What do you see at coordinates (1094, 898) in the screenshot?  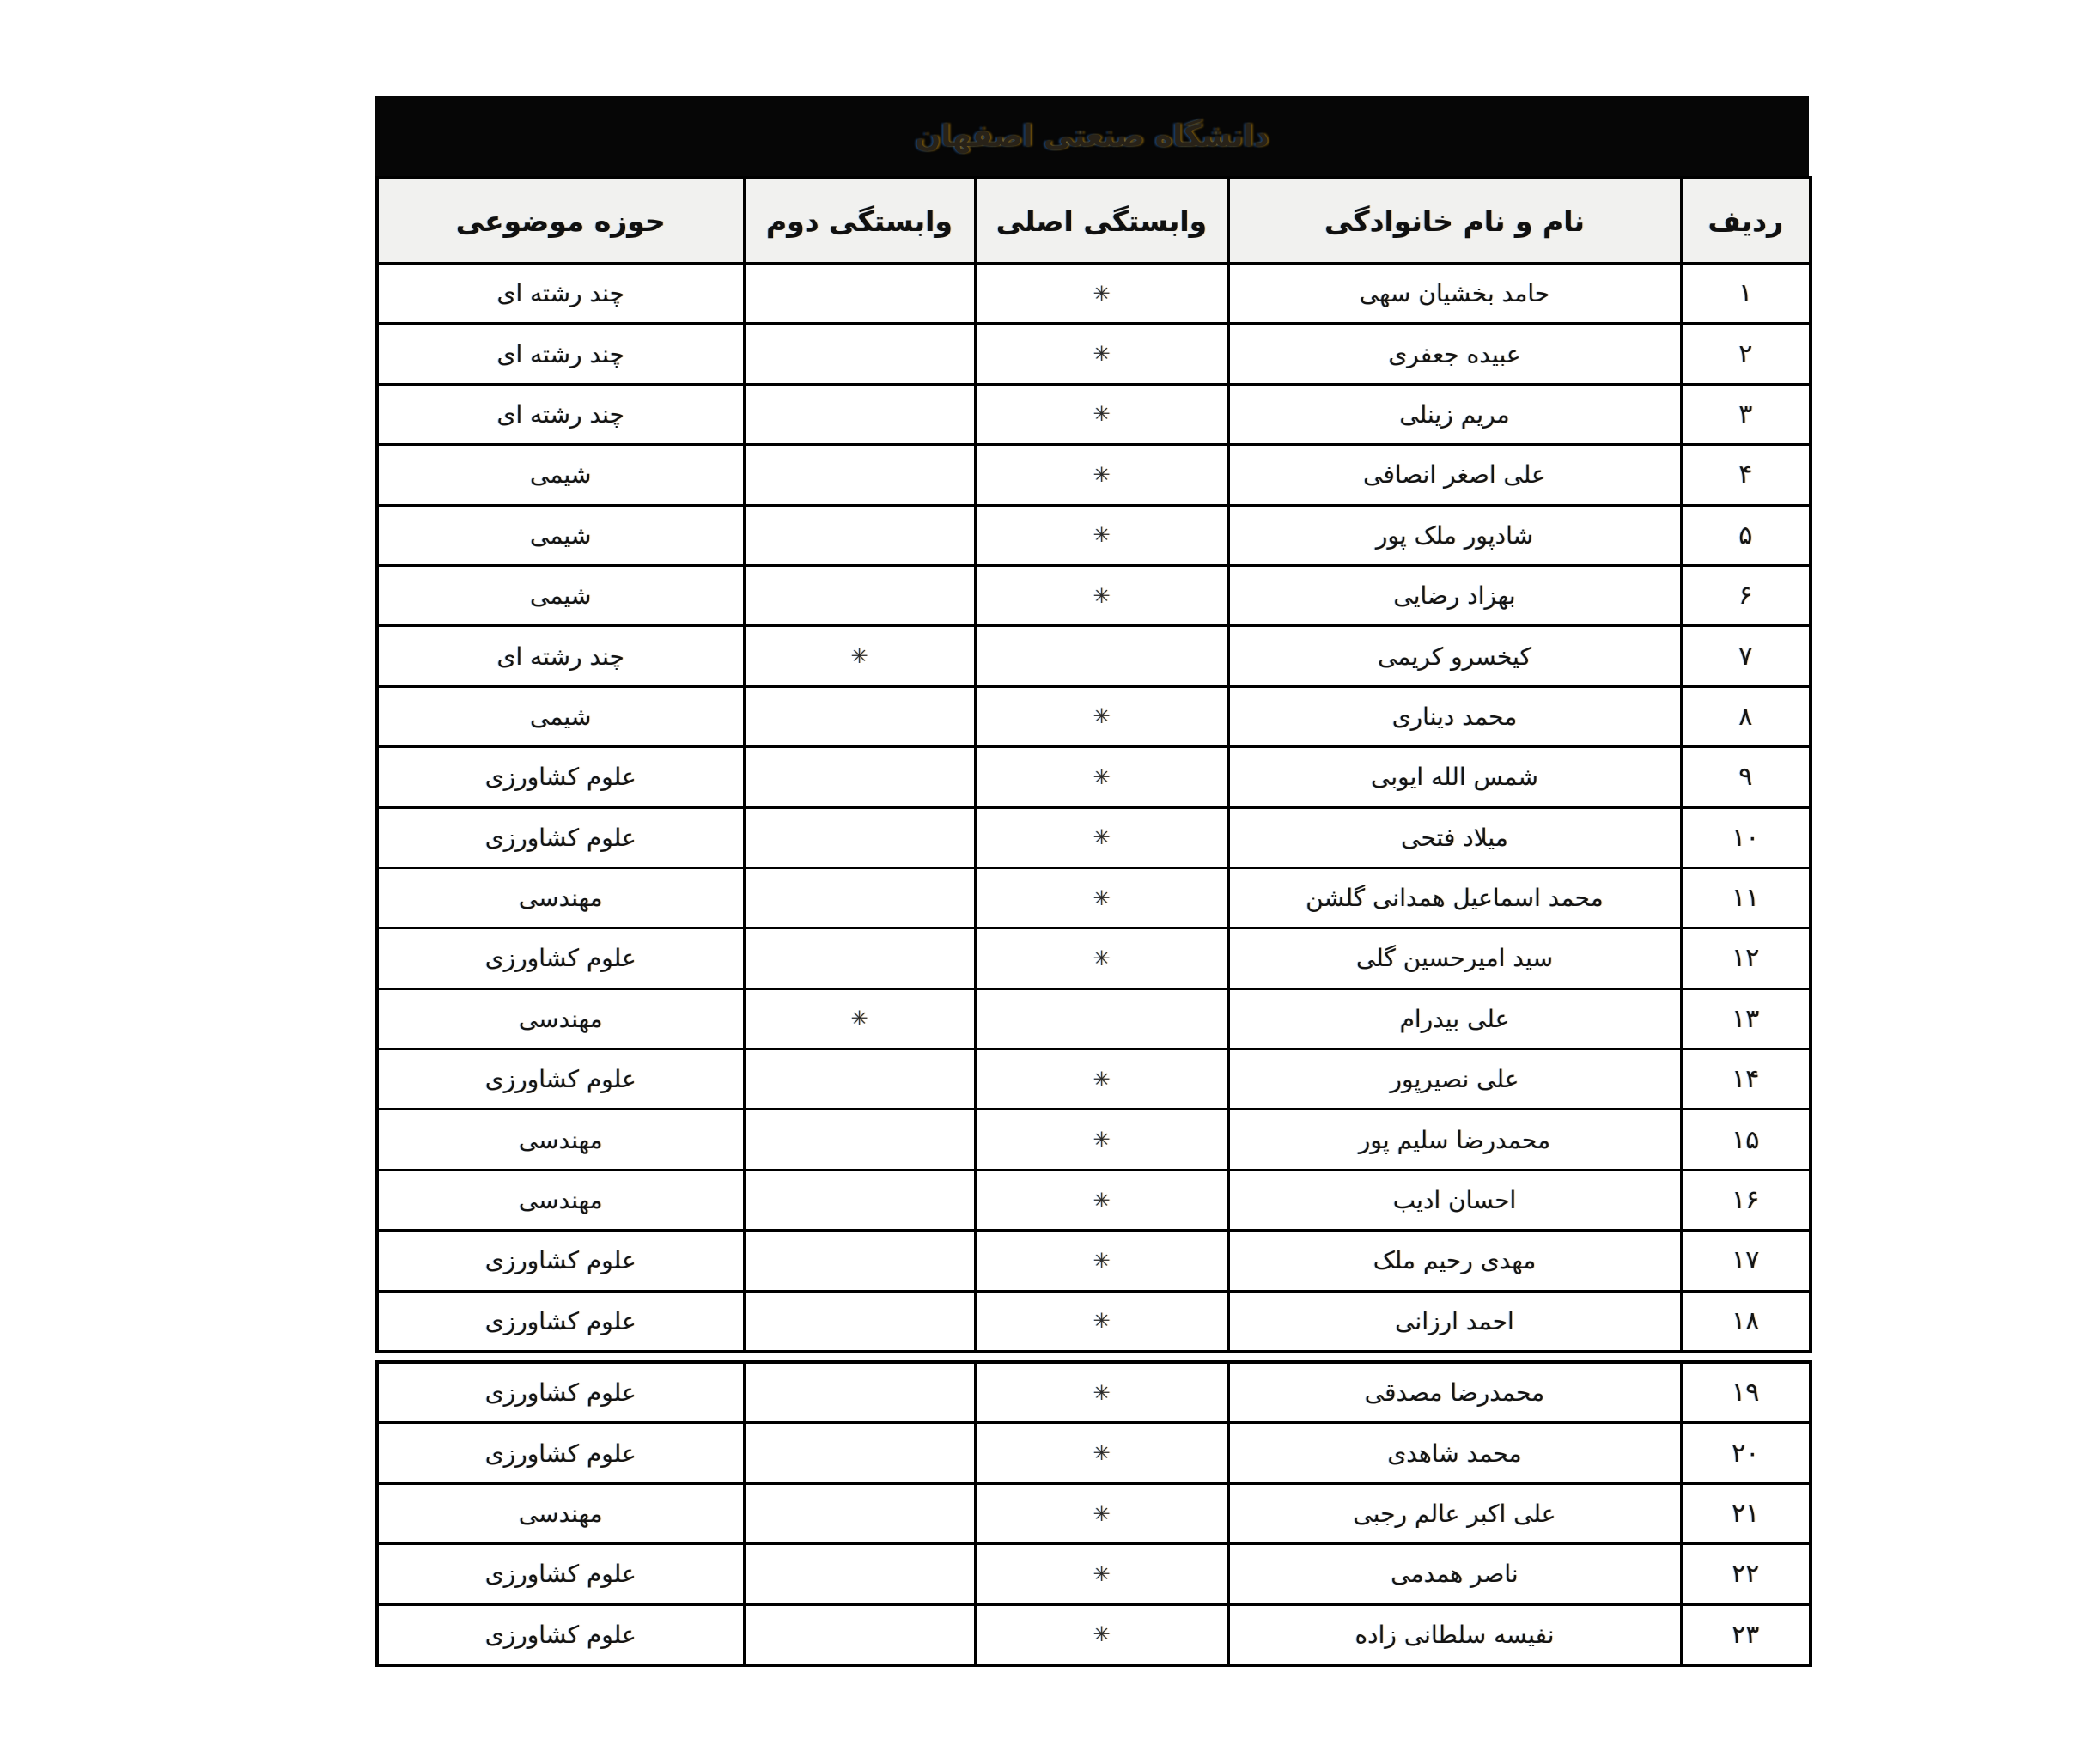 I see `table-row: ۱۱ محمد اسماعیل همدانی گلشن ✳ مهندسی` at bounding box center [1094, 898].